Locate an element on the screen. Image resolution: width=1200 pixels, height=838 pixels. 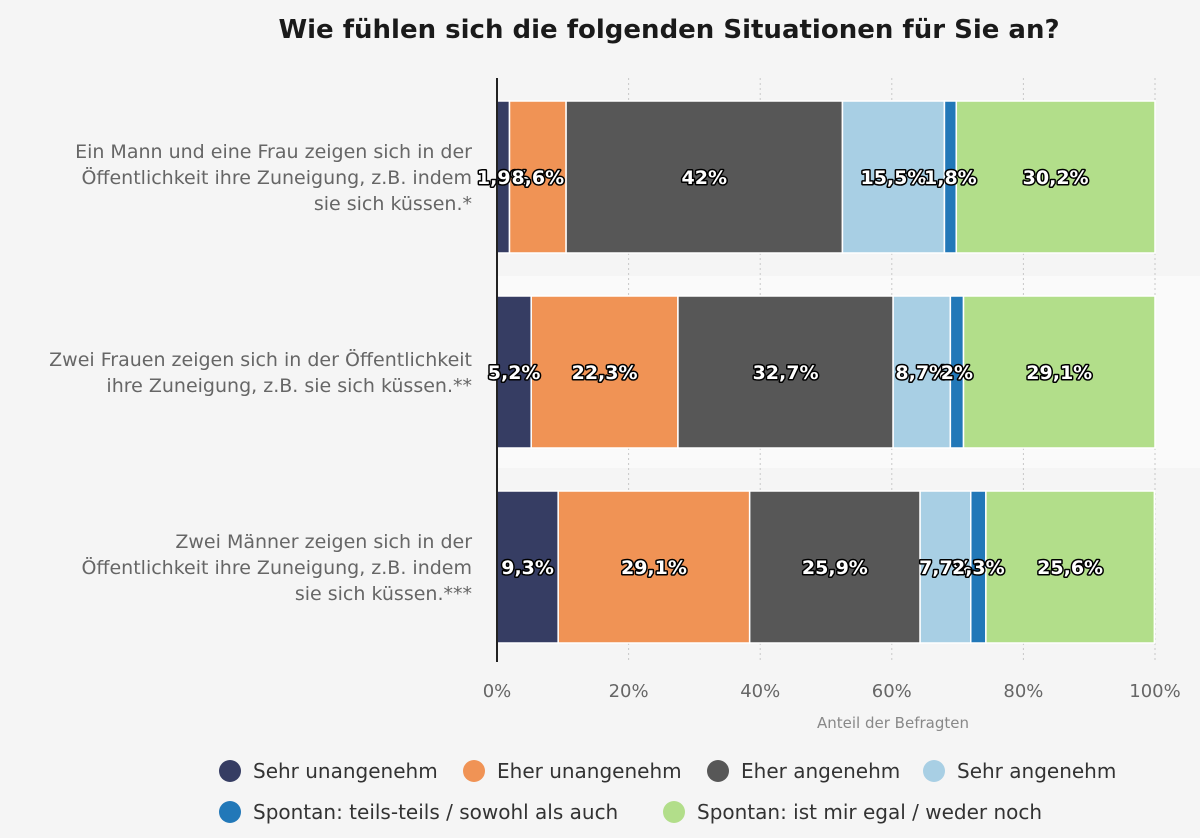
data-label: 42% is located at coordinates (704, 178).